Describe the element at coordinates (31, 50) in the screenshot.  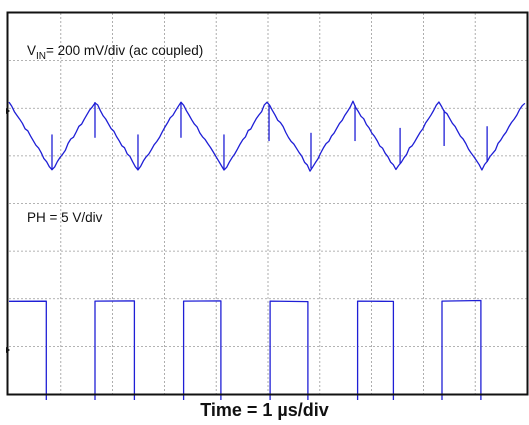
I see `vin-label-main: V` at that location.